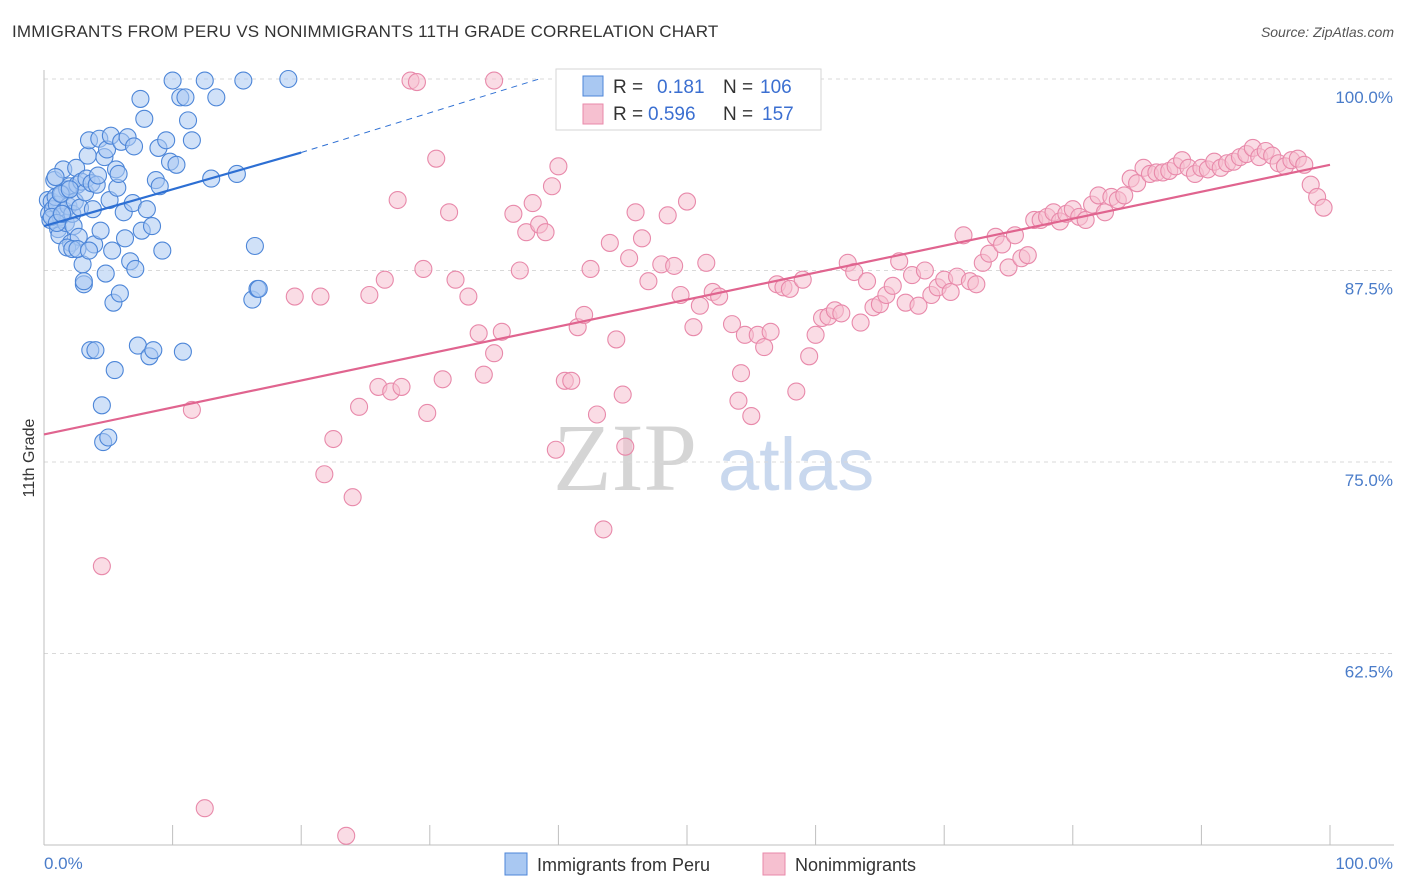 This screenshot has height=892, width=1406. I want to click on stats-n-value-blue: 106, so click(776, 87).